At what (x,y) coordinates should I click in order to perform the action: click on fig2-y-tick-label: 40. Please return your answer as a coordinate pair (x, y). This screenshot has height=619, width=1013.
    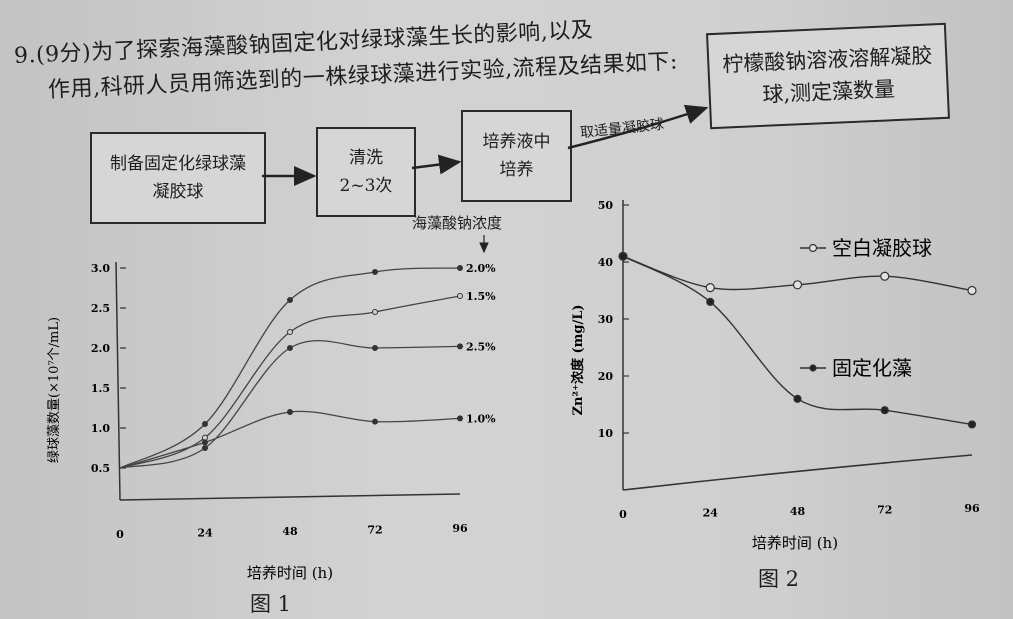
    Looking at the image, I should click on (606, 262).